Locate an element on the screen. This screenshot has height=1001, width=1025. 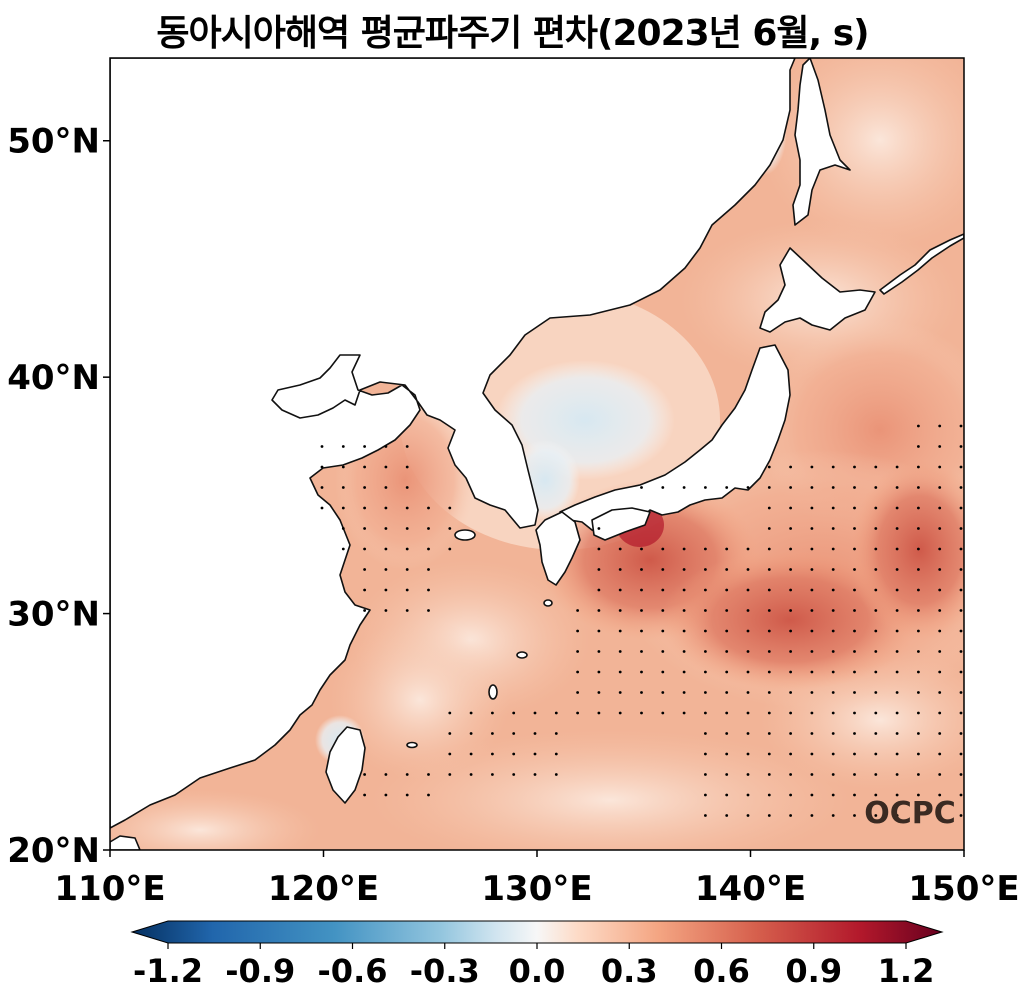
colorbar-body is located at coordinates (537, 932).